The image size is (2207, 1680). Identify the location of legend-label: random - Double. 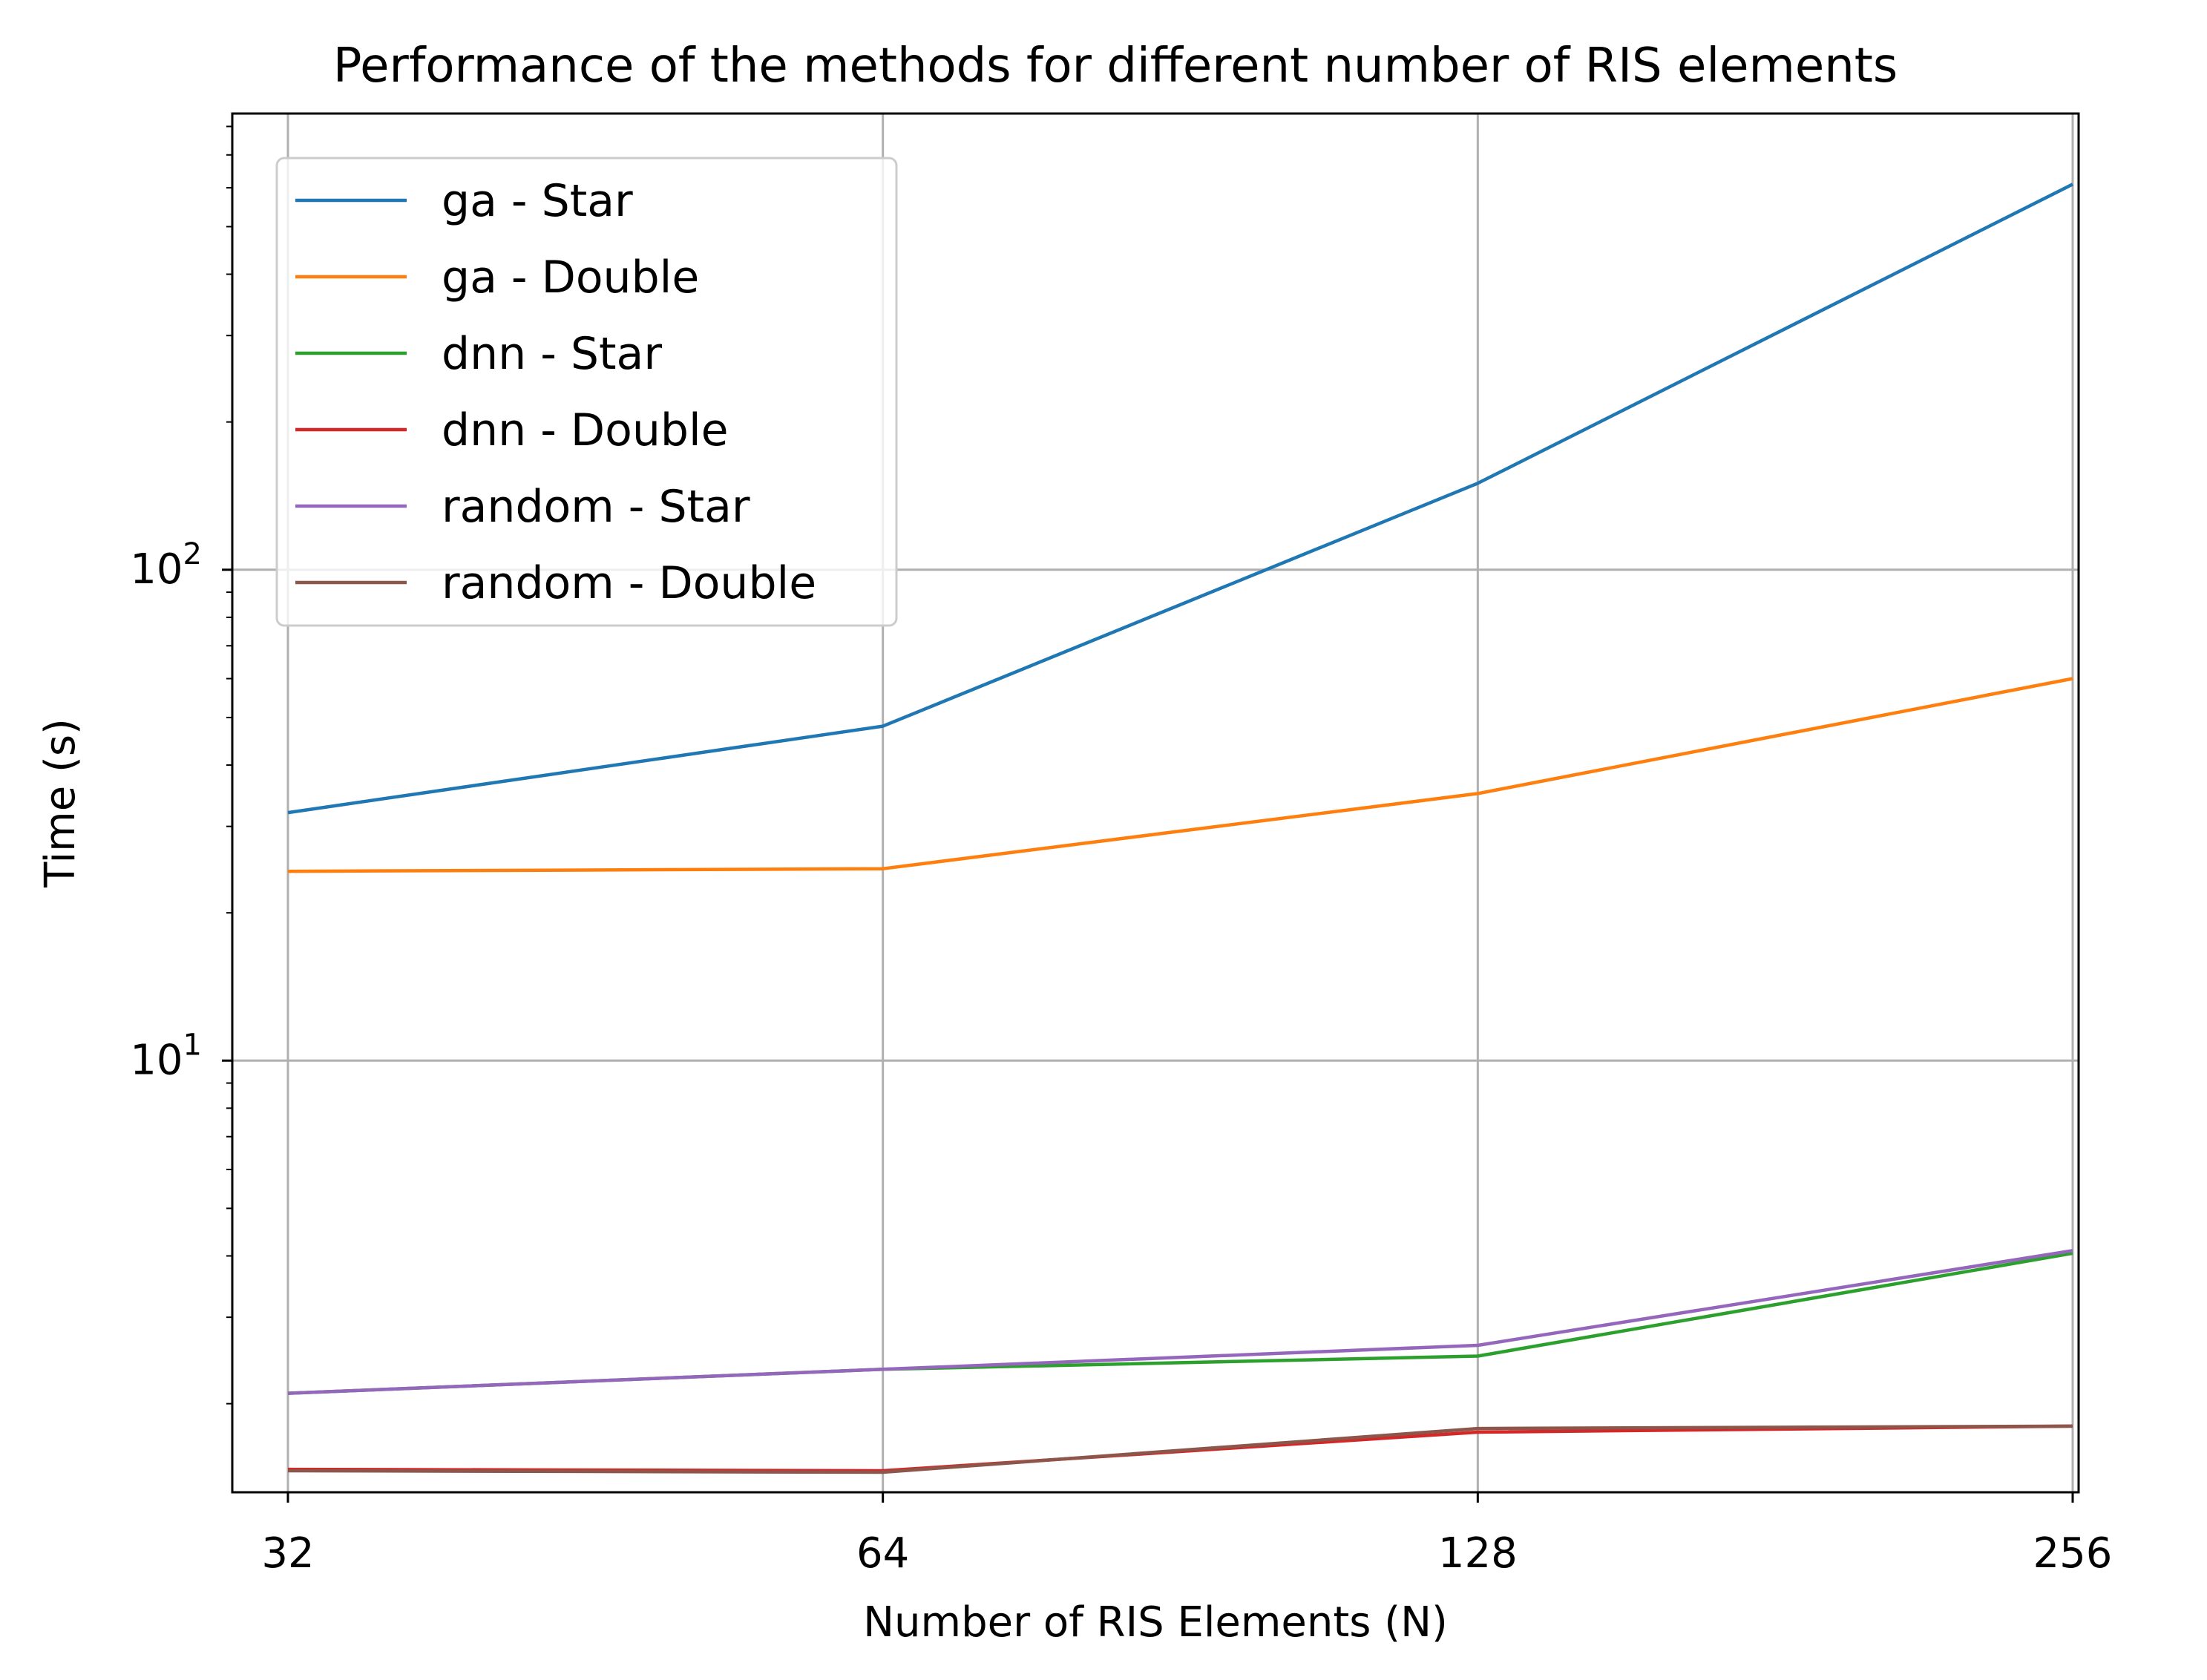
(629, 583).